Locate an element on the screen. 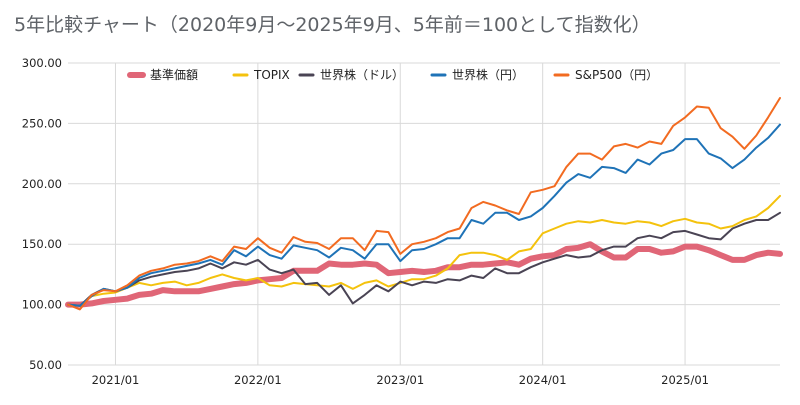 The image size is (800, 405). y-tick-label: 150.00 is located at coordinates (42, 244).